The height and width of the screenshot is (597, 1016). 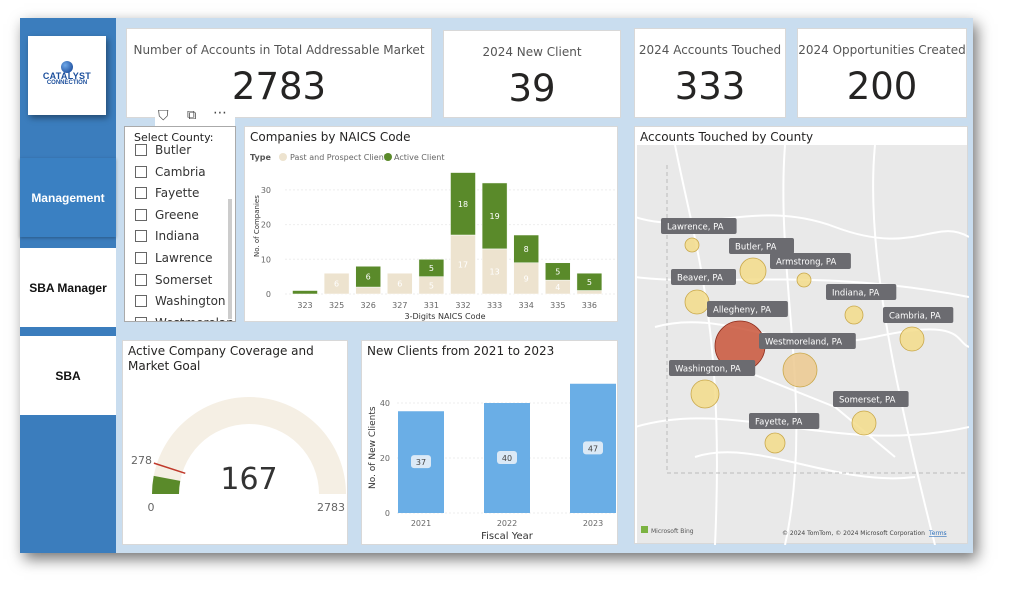 What do you see at coordinates (221, 358) in the screenshot?
I see `gauge-title: Active Company Coverage and Market Goal` at bounding box center [221, 358].